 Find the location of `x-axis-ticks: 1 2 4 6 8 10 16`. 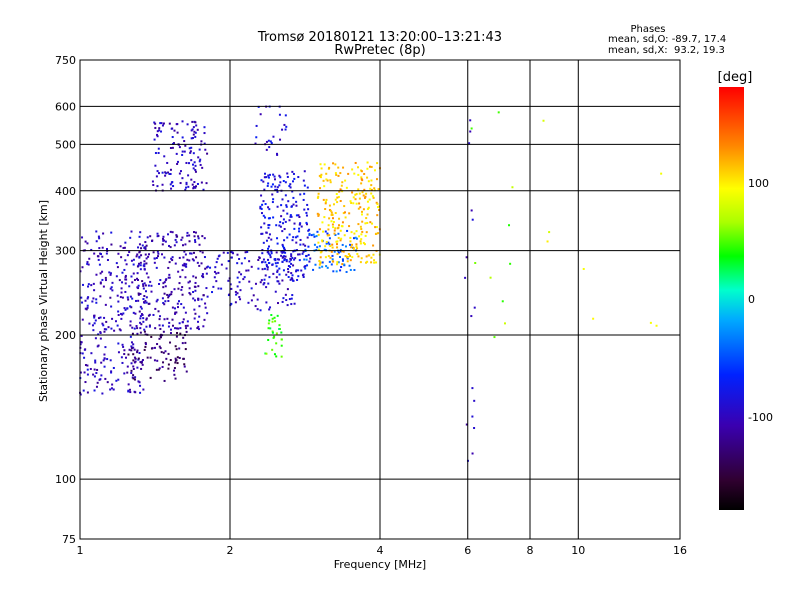

x-axis-ticks: 1 2 4 6 8 10 16 is located at coordinates (382, 550).